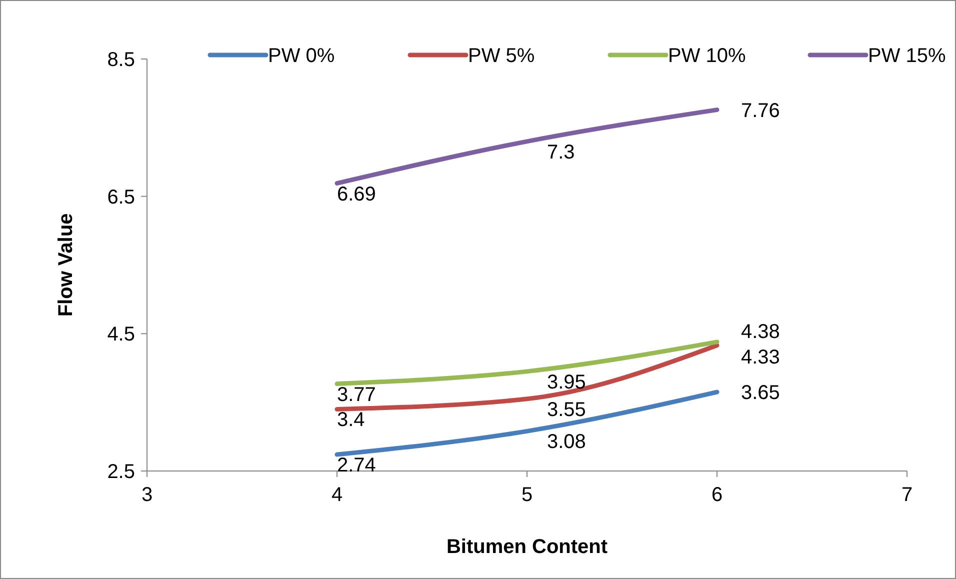 Image resolution: width=956 pixels, height=579 pixels. Describe the element at coordinates (566, 382) in the screenshot. I see `data-label: 3.95` at that location.